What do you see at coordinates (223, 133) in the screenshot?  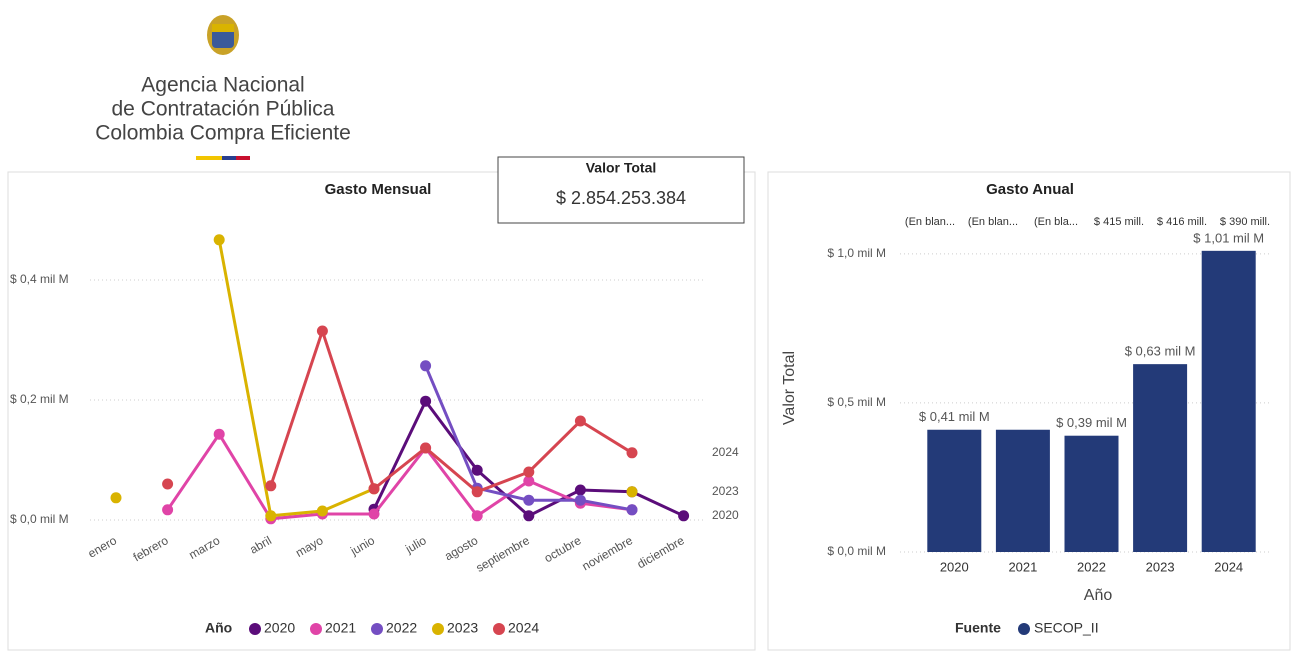 I see `header-line: Colombia Compra Eficiente` at bounding box center [223, 133].